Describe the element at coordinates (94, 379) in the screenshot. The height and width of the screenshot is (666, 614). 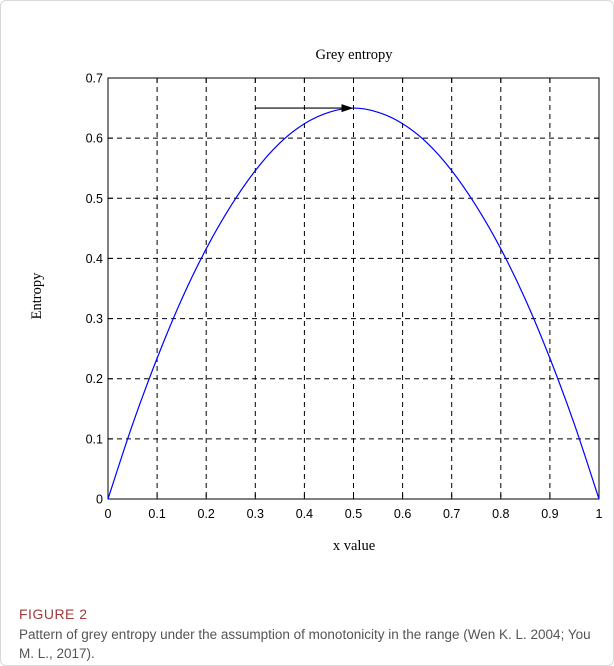
I see `y-tick-label: 0.2` at that location.